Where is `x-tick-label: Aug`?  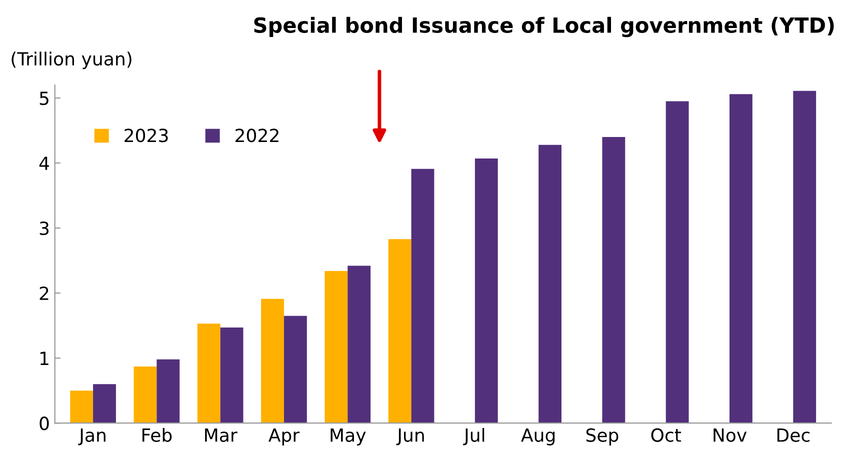
x-tick-label: Aug is located at coordinates (538, 437).